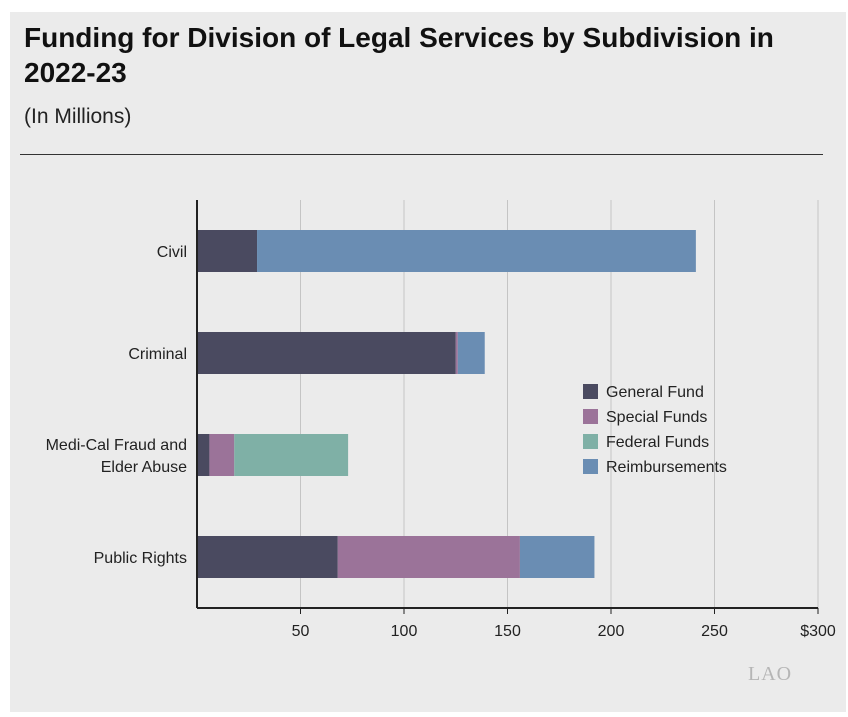 This screenshot has height=717, width=848. What do you see at coordinates (144, 467) in the screenshot?
I see `category-label-line: Elder Abuse` at bounding box center [144, 467].